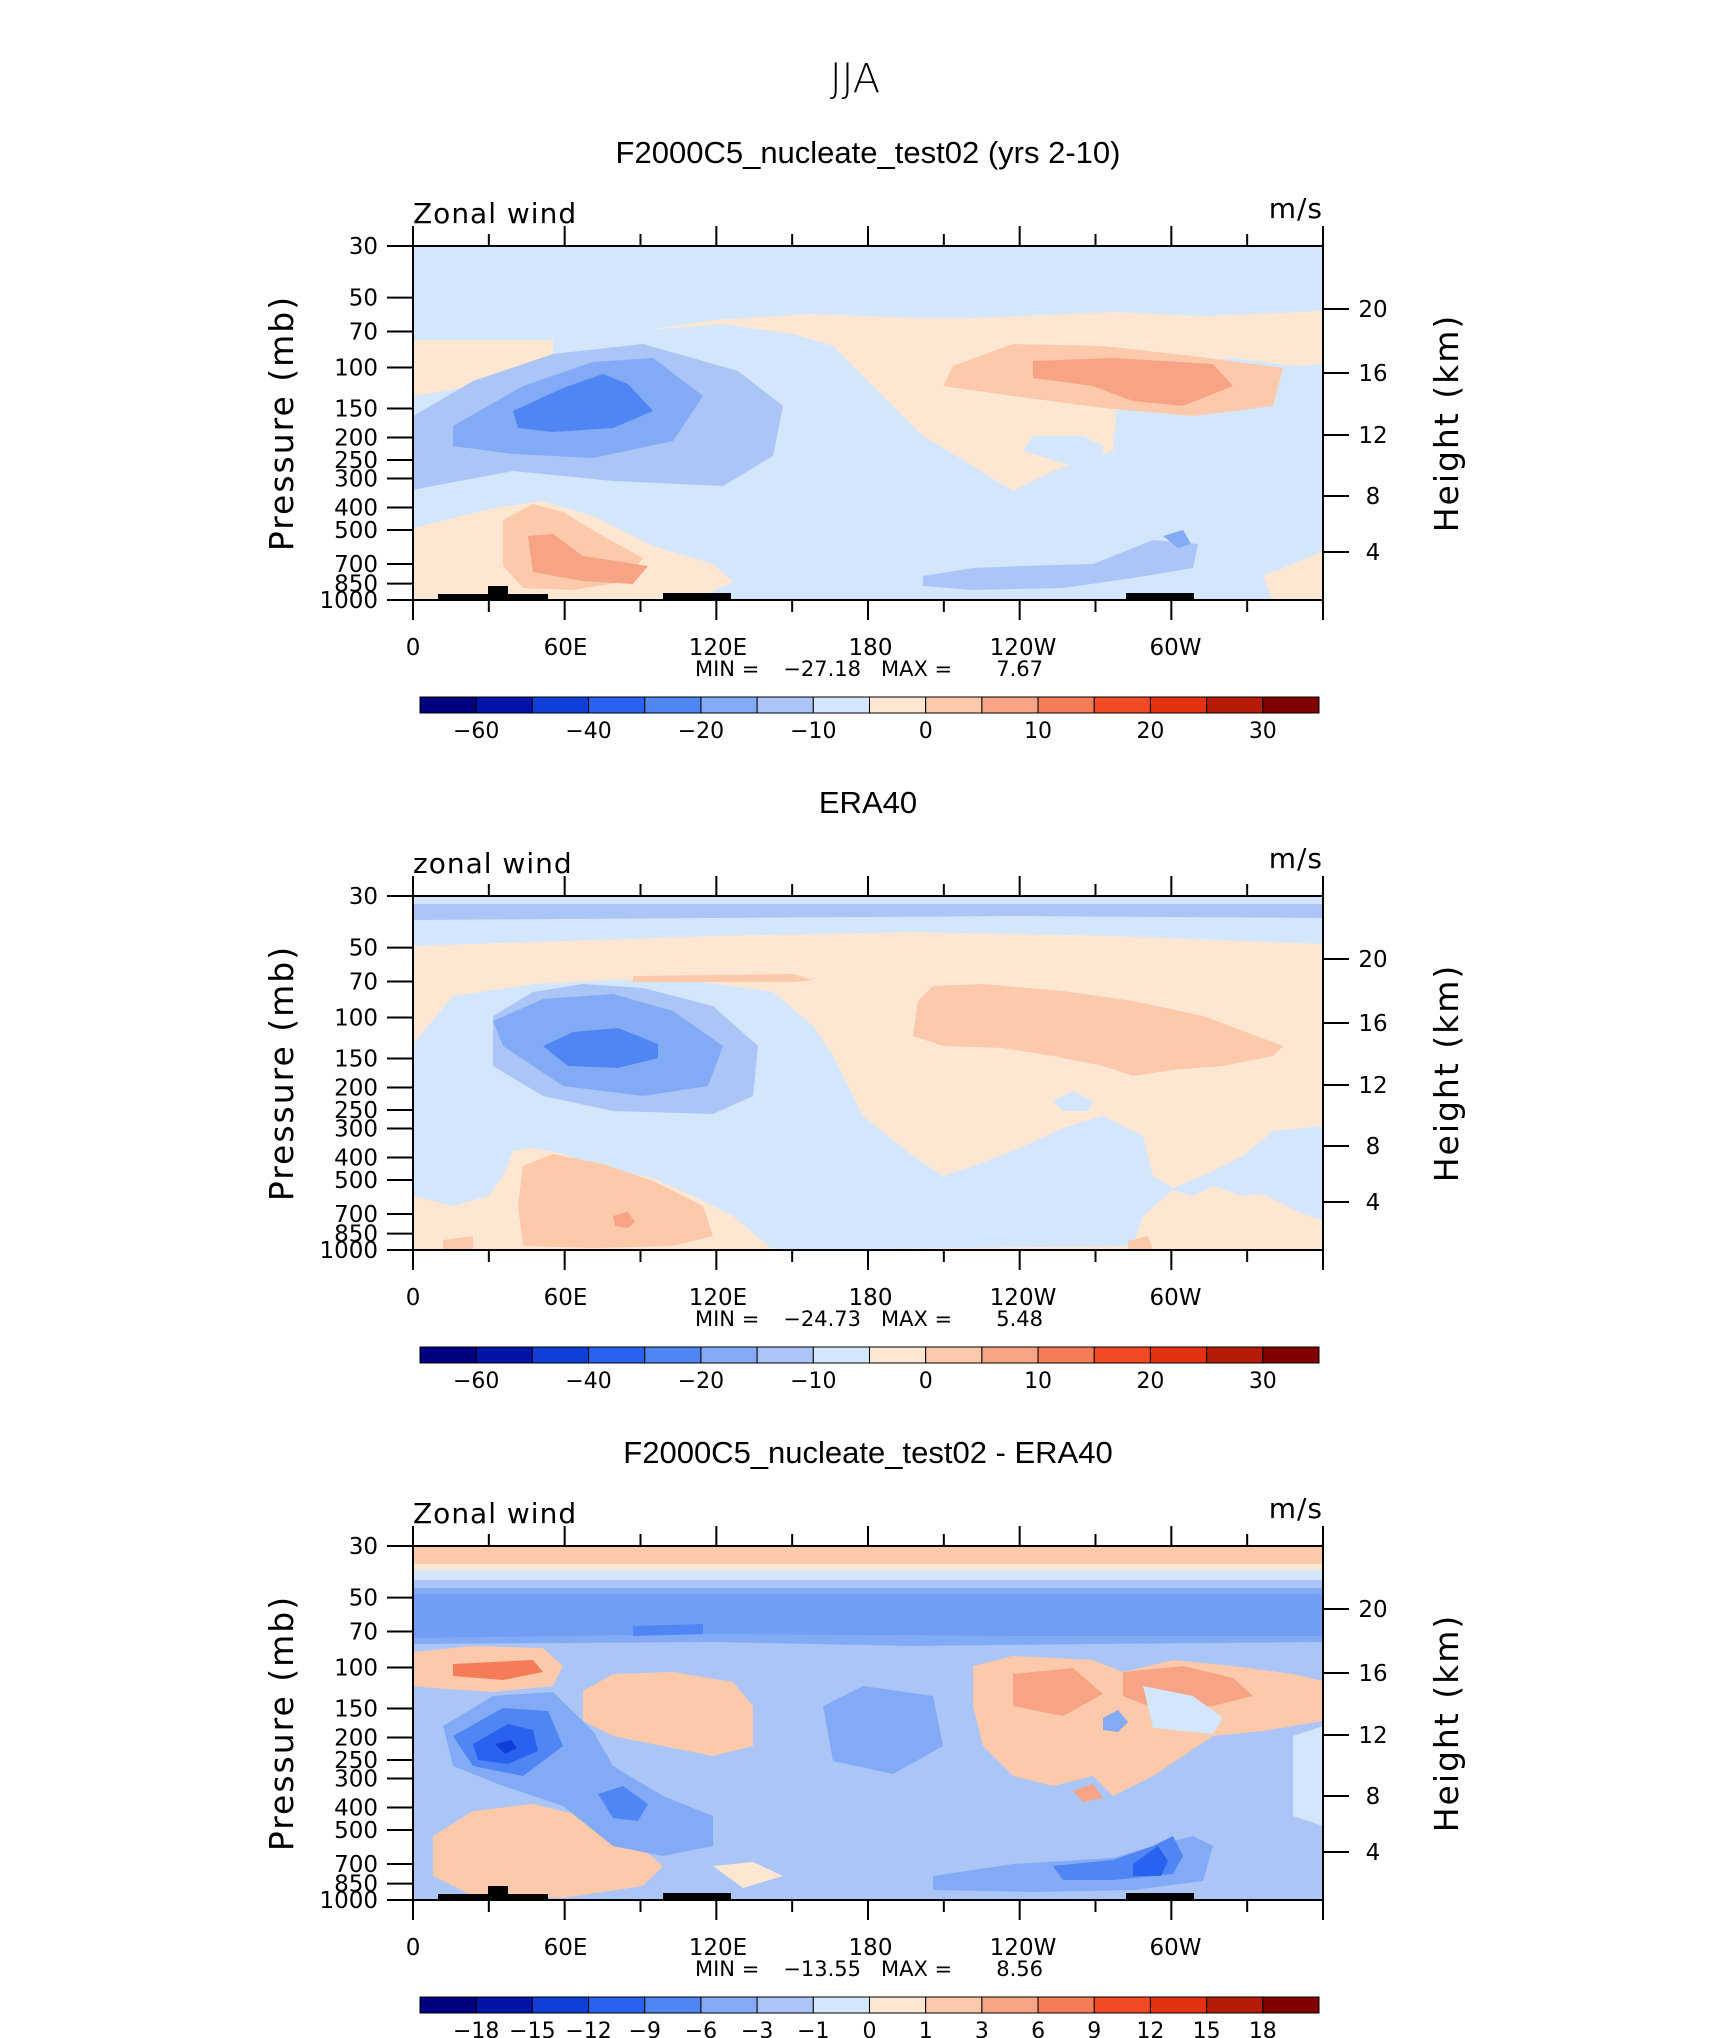 This screenshot has width=1710, height=2038. What do you see at coordinates (813, 2028) in the screenshot?
I see `colorbar-label: −1` at bounding box center [813, 2028].